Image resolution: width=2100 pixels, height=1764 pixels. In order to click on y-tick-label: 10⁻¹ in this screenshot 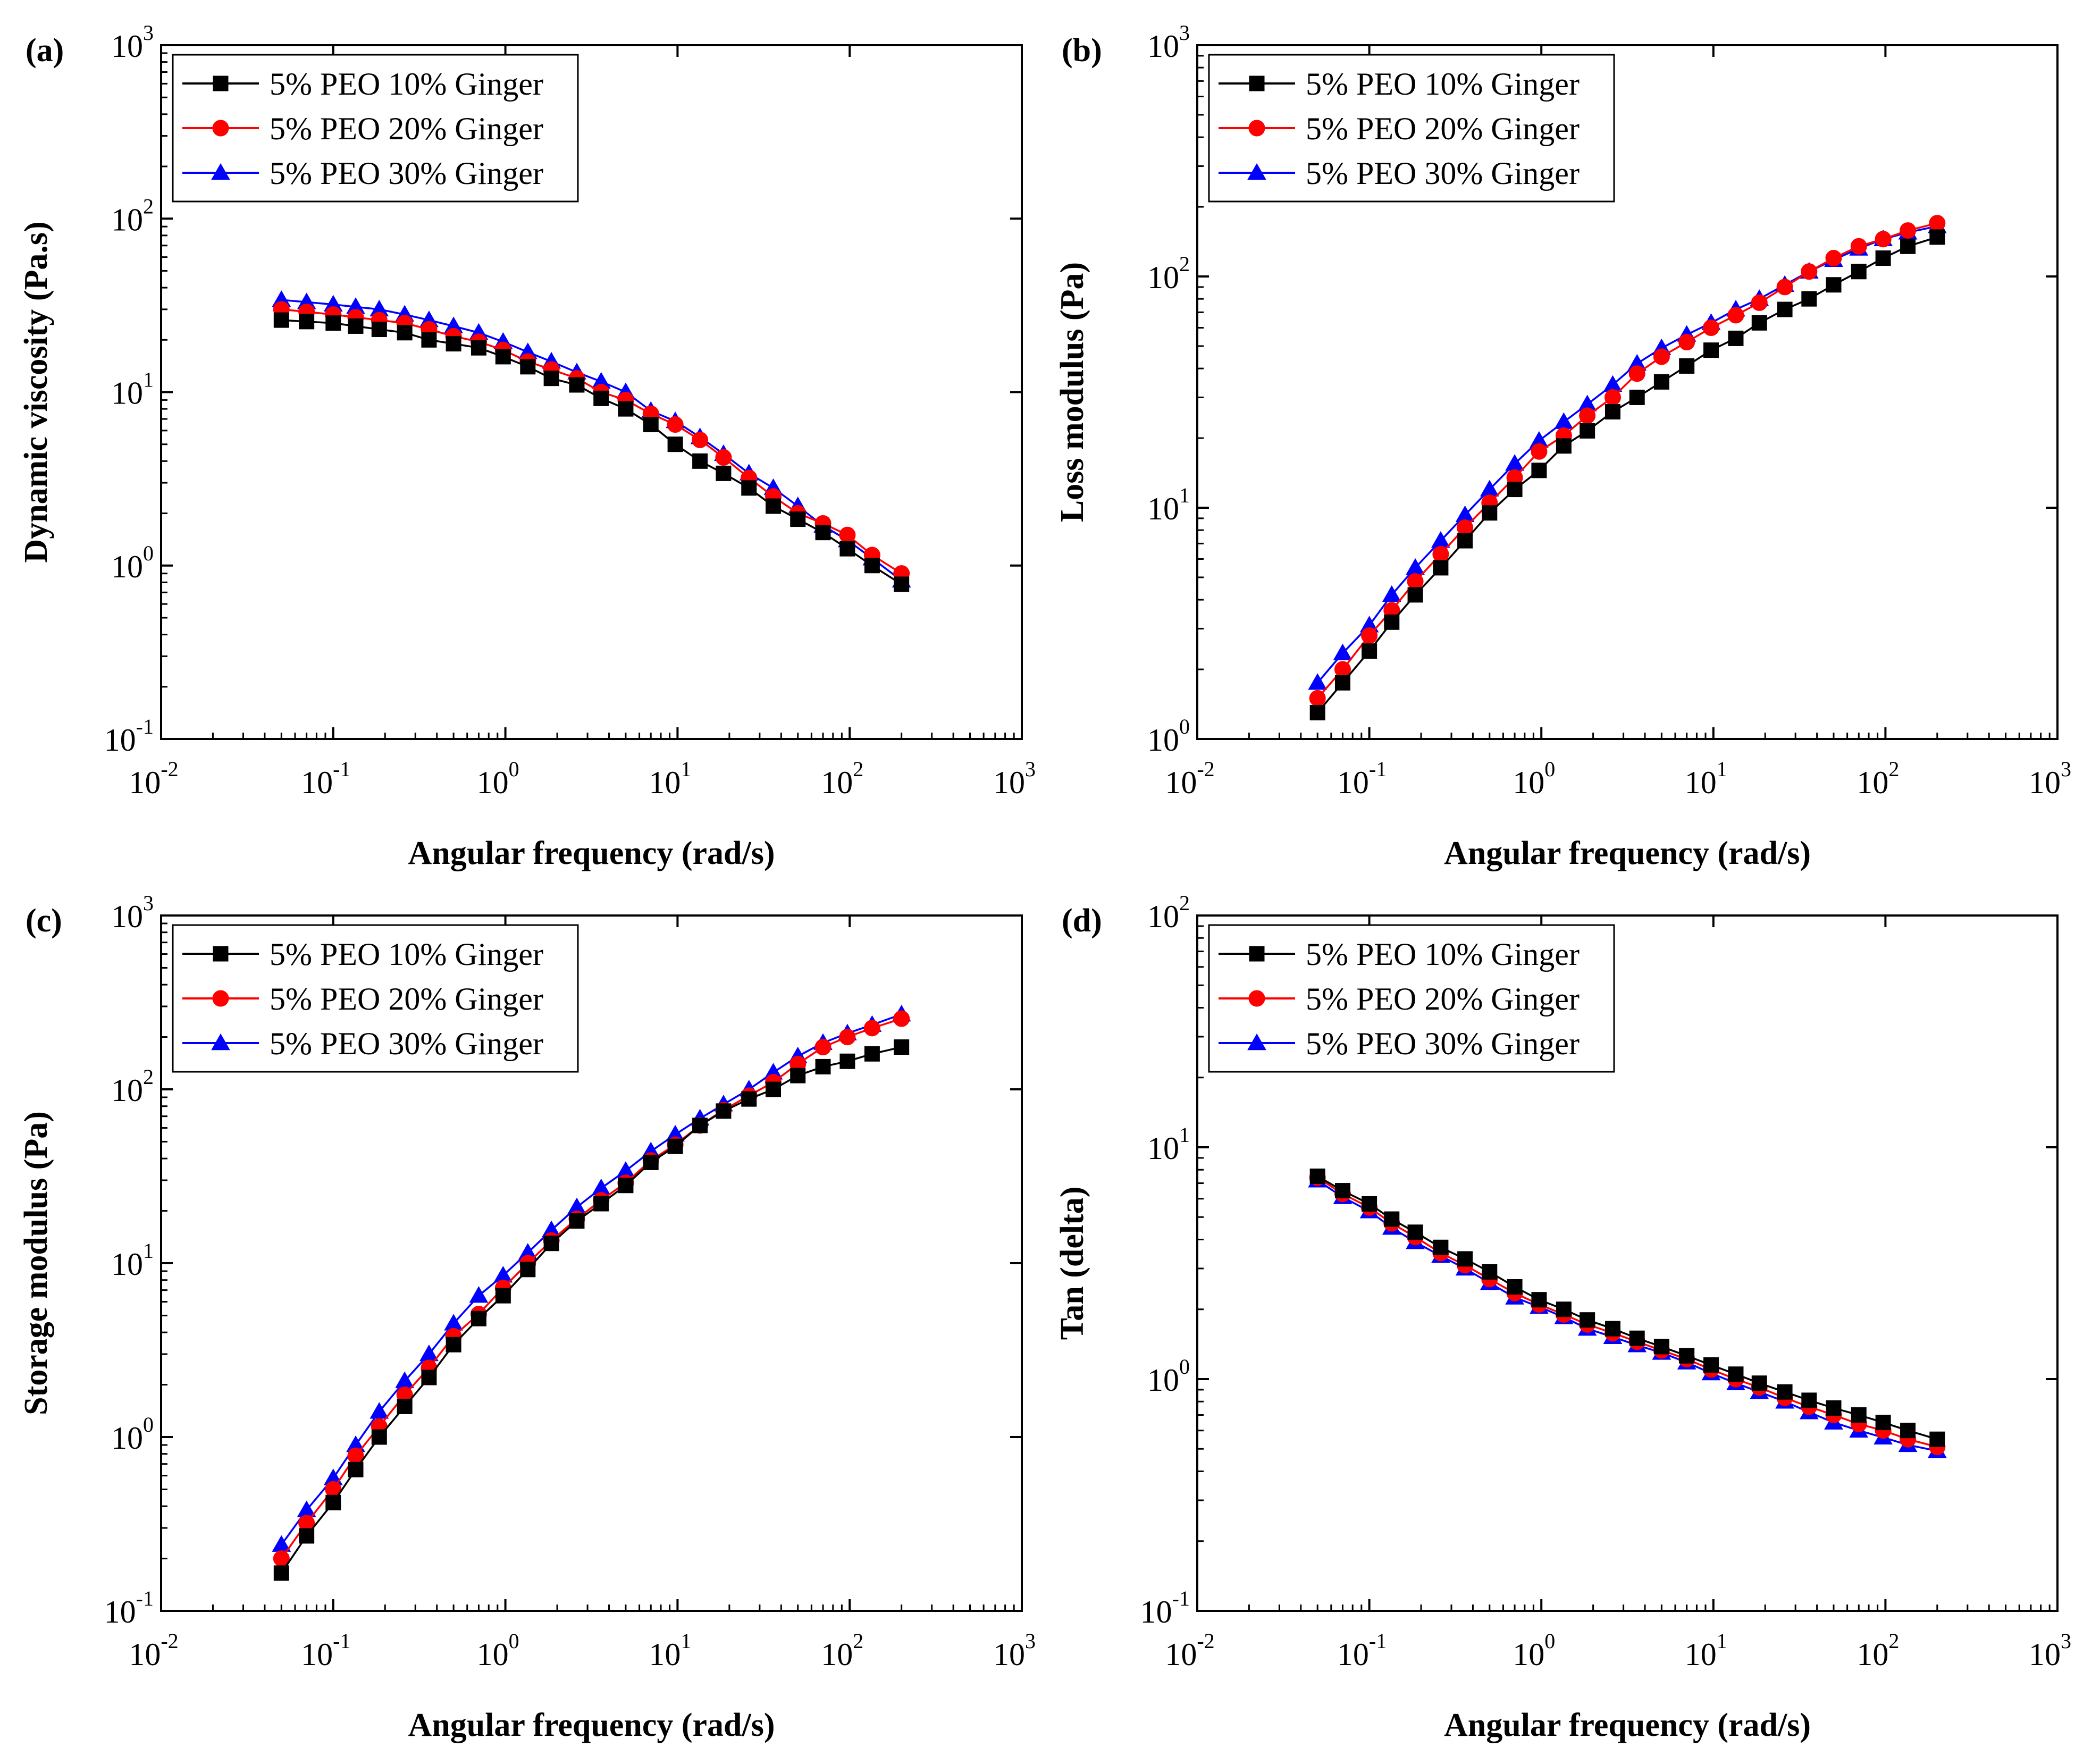, I will do `click(129, 736)`.